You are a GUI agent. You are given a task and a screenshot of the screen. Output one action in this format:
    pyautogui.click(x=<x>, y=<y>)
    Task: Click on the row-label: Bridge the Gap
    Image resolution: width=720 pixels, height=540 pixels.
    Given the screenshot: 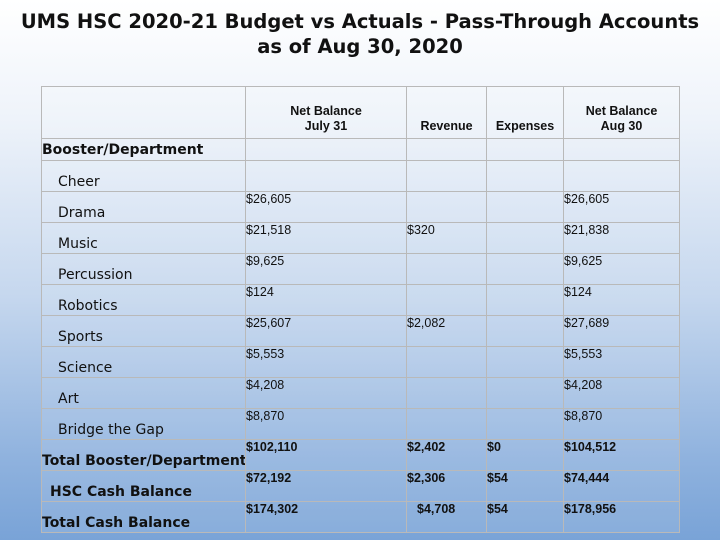 What is the action you would take?
    pyautogui.click(x=143, y=424)
    